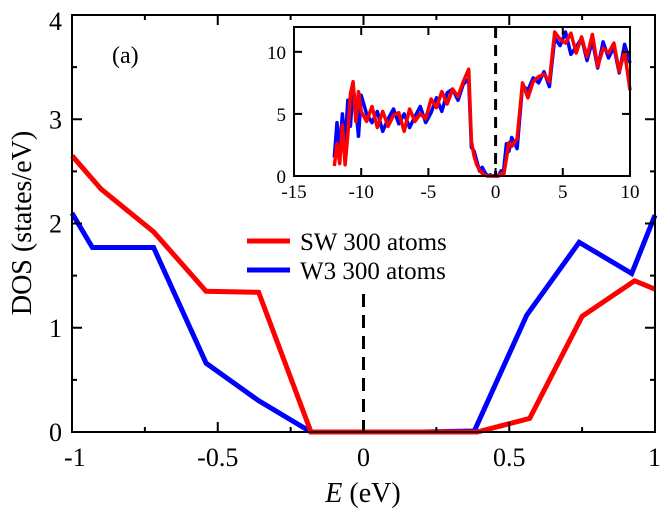 The height and width of the screenshot is (512, 664). Describe the element at coordinates (75, 457) in the screenshot. I see `x-tick-label: -1` at that location.